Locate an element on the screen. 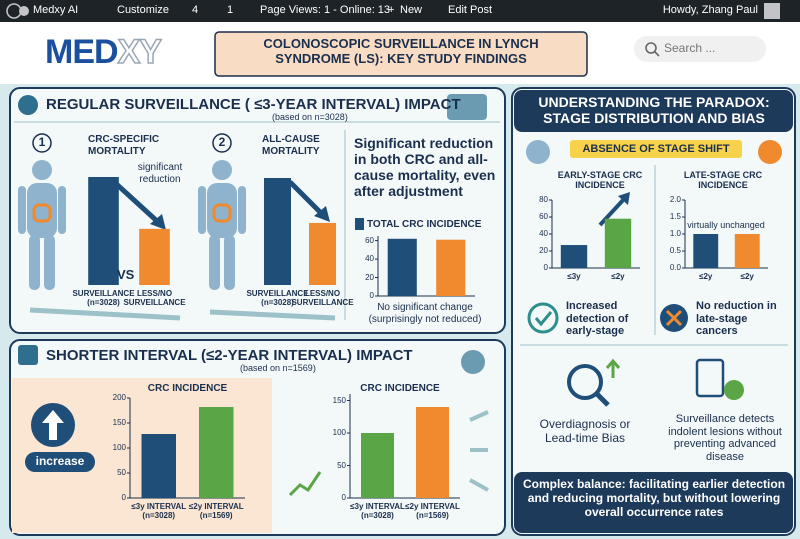 This screenshot has height=539, width=800. chart-title: EARLY-STAGE CRC INCIDENCE is located at coordinates (600, 180).